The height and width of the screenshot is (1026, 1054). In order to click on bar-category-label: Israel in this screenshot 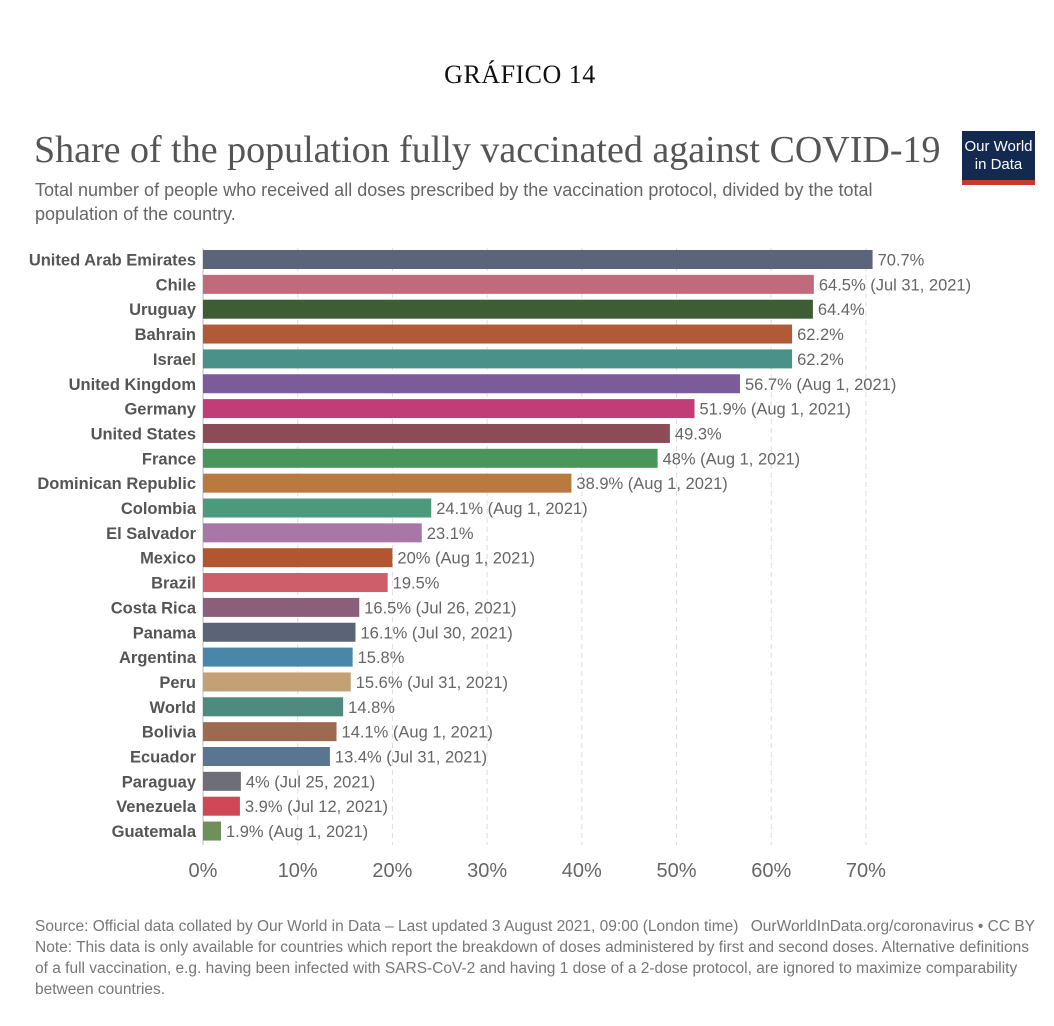, I will do `click(174, 360)`.